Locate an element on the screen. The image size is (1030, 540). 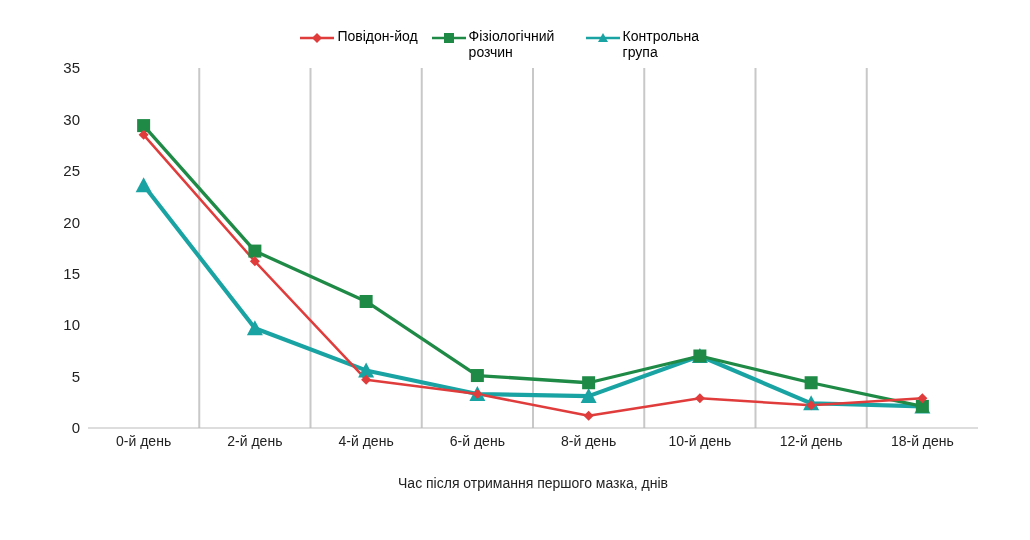
x-tick-label: 2-й день is located at coordinates (255, 440).